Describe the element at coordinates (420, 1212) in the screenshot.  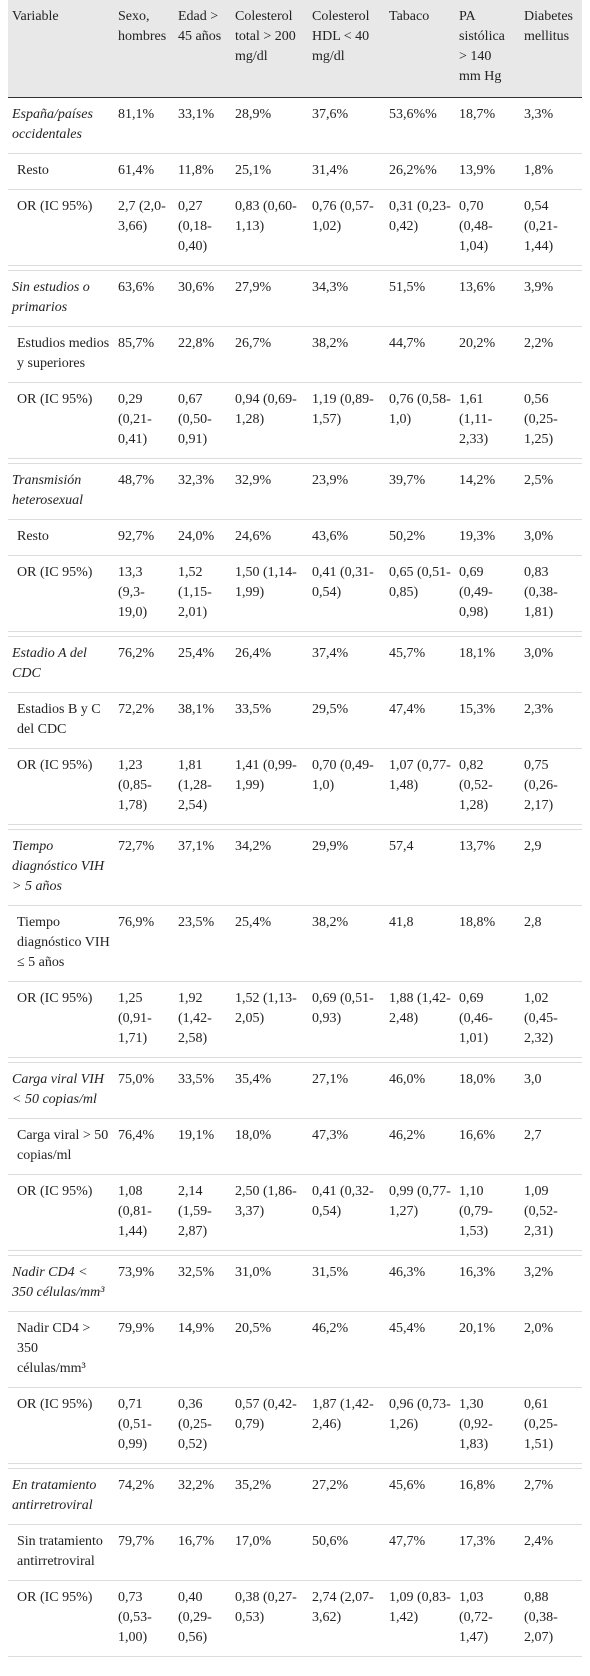
I see `table-cell: 0,99 (0,77-1,27)` at that location.